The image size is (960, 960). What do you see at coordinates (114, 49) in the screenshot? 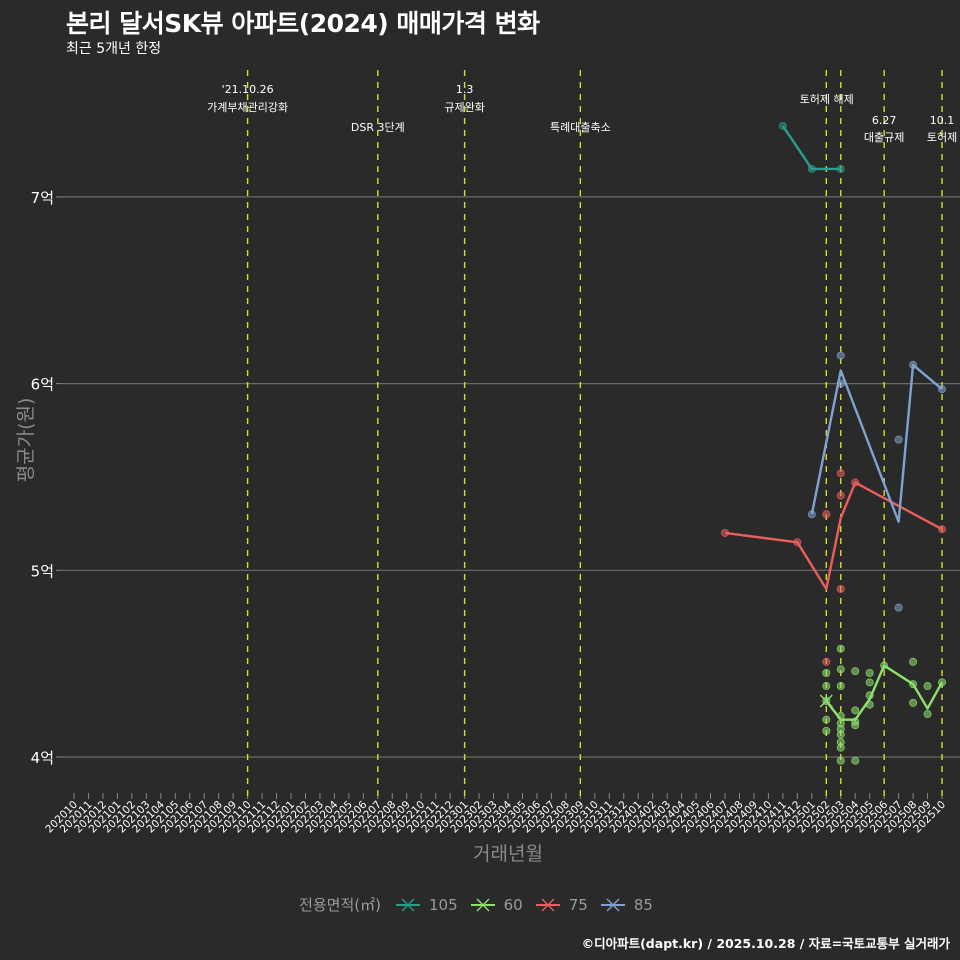
I see `chart-subtitle: 최근 5개년 한정` at bounding box center [114, 49].